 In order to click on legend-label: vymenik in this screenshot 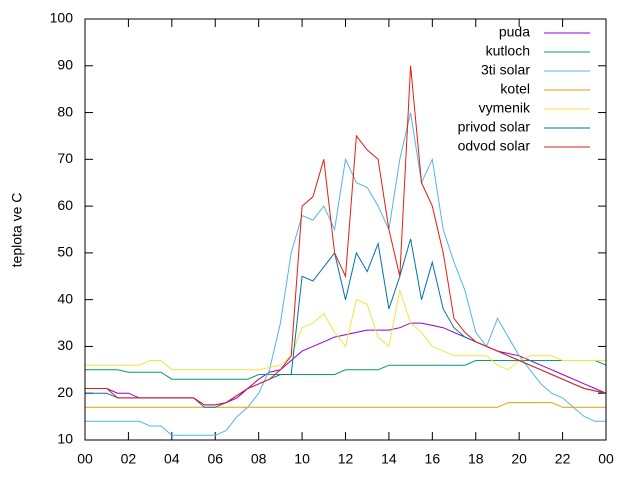, I will do `click(505, 108)`.